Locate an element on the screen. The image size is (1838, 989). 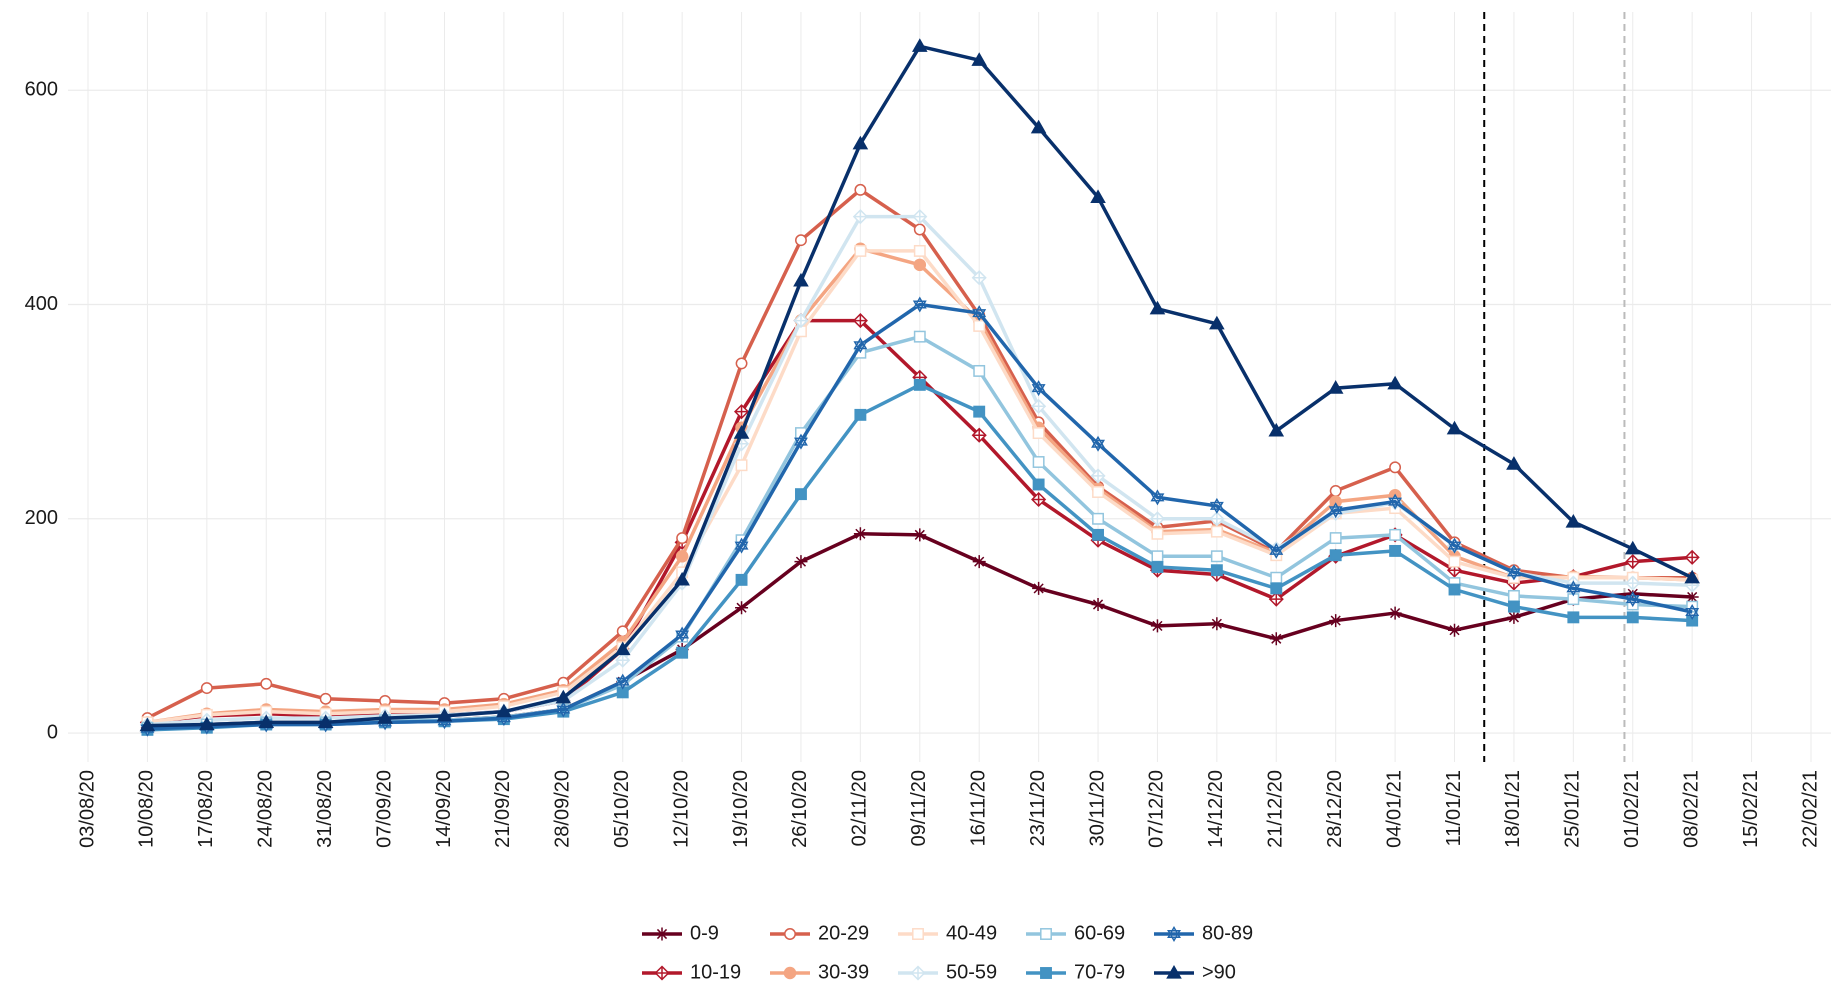
y-tick-label: 0 is located at coordinates (52, 732).